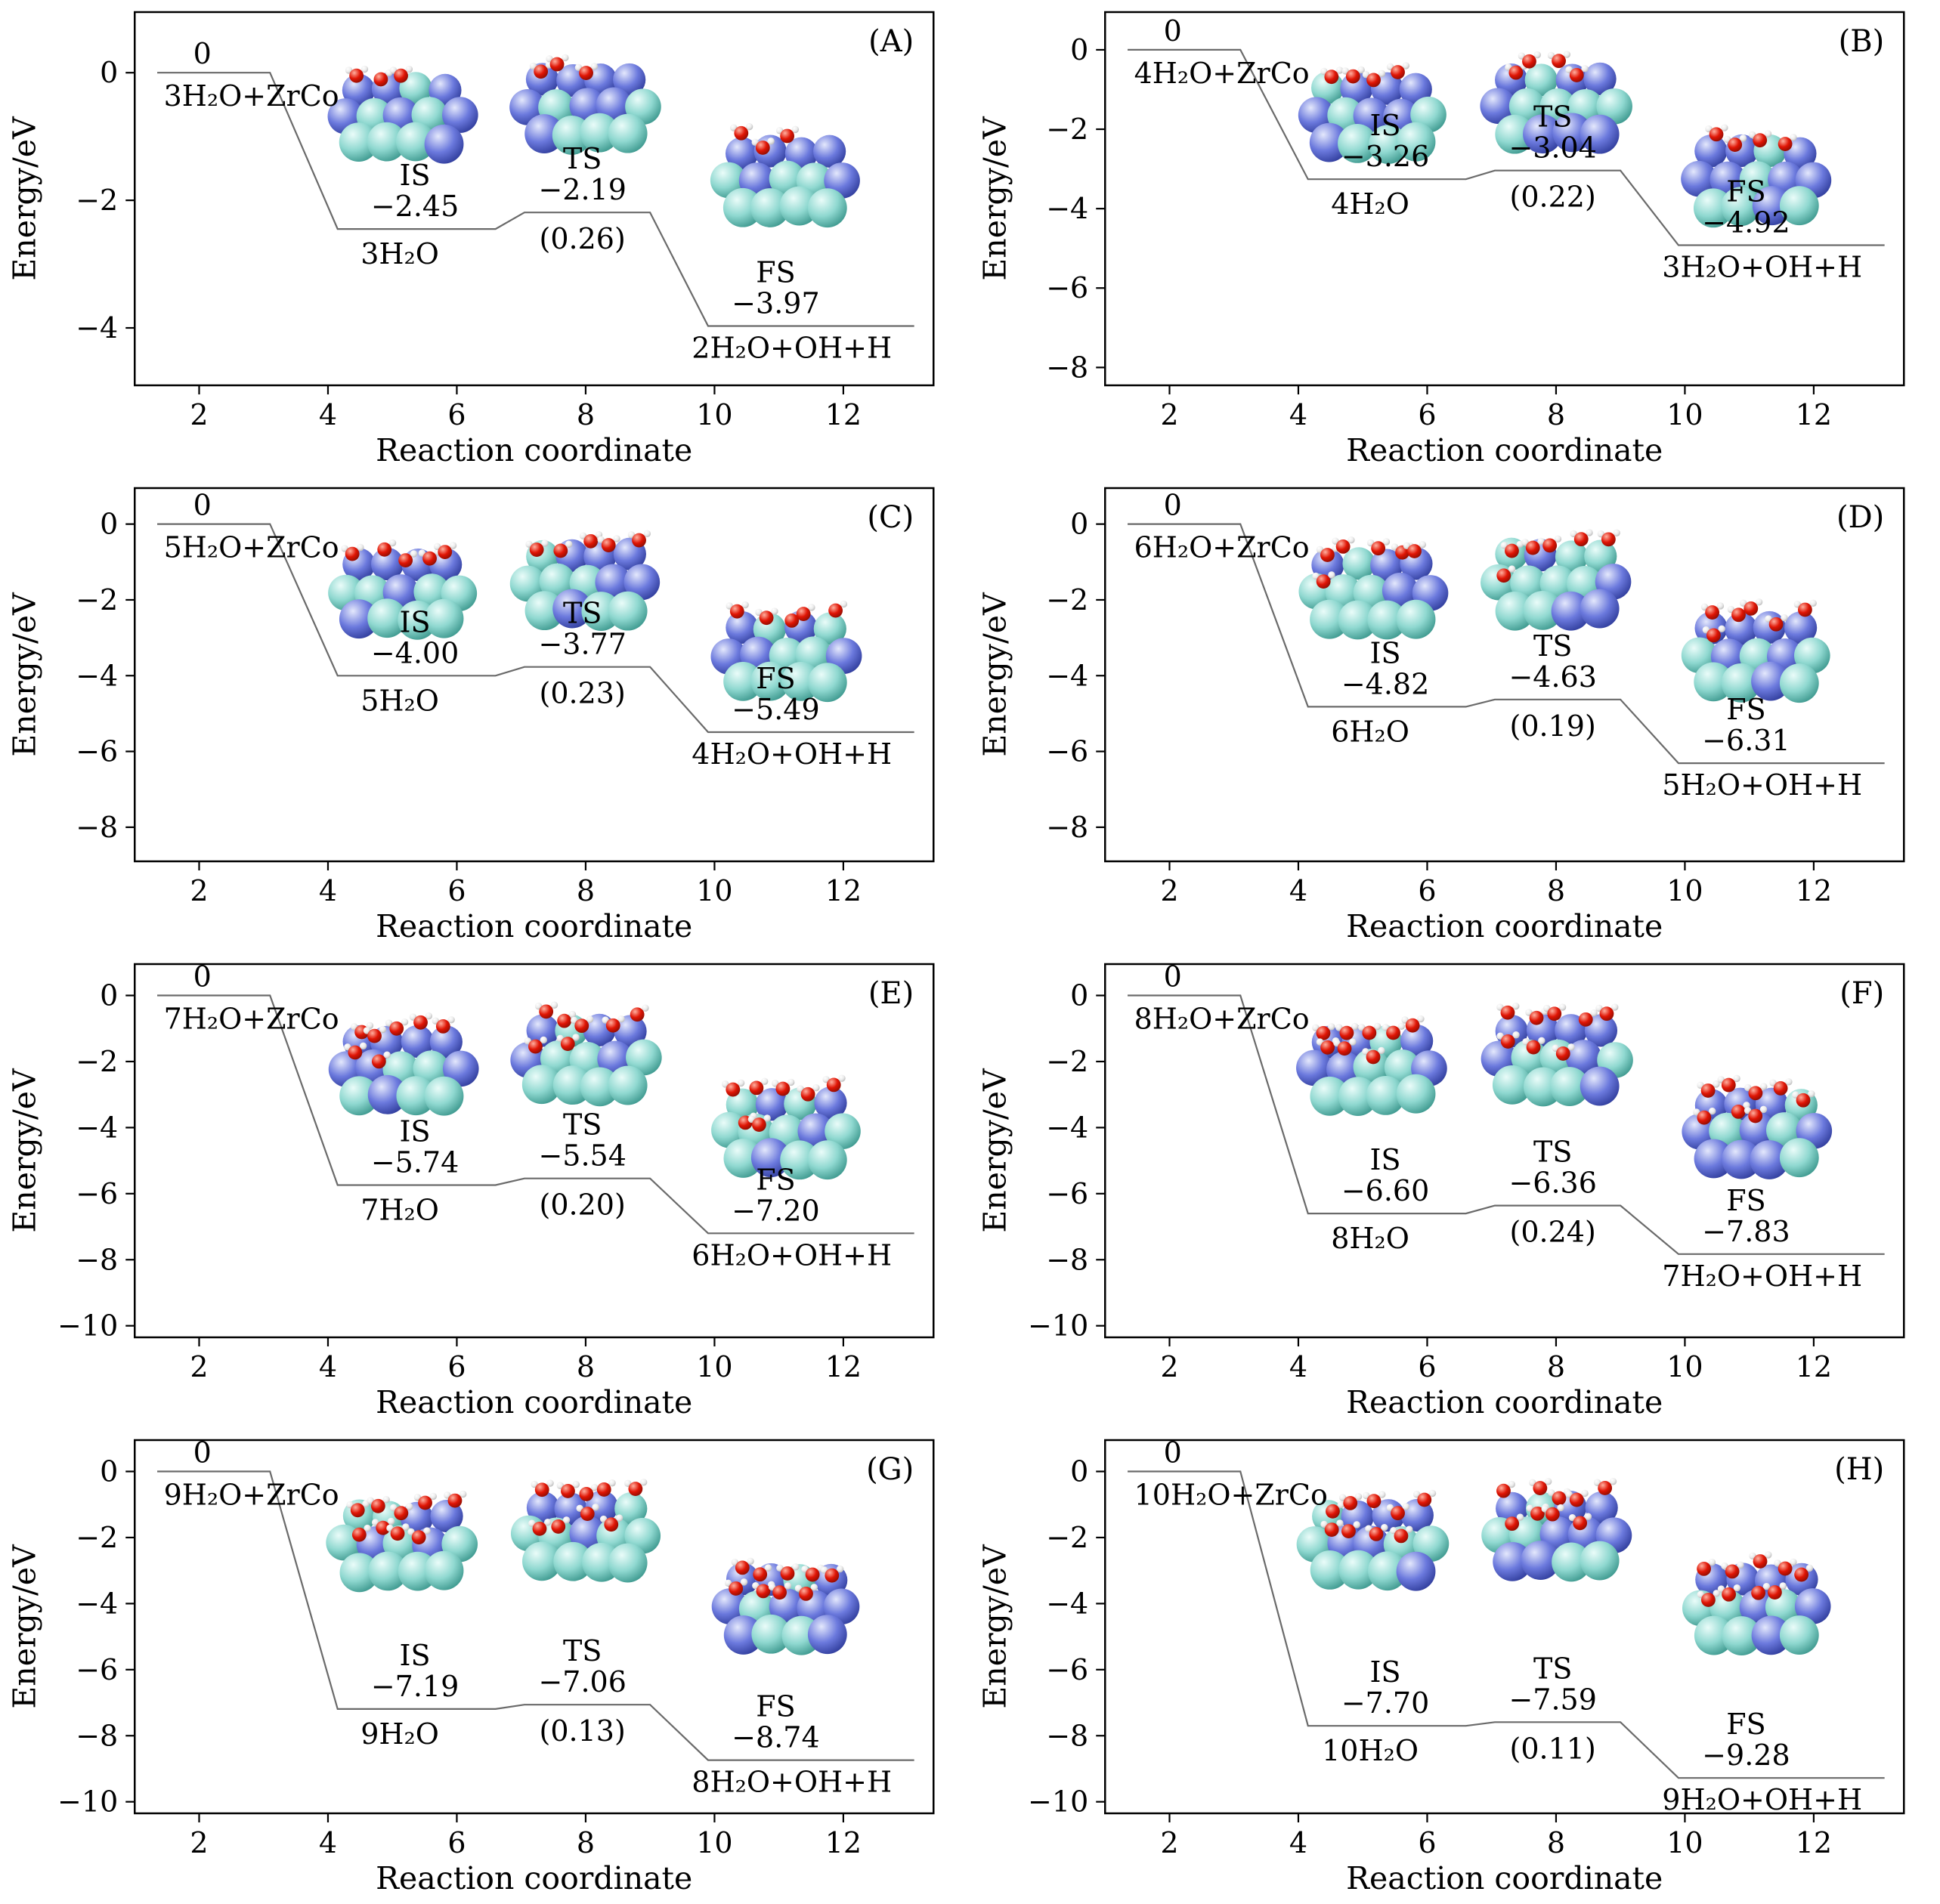 This screenshot has height=1904, width=1940. What do you see at coordinates (1762, 266) in the screenshot?
I see `product-label: 3H₂O+OH+H` at bounding box center [1762, 266].